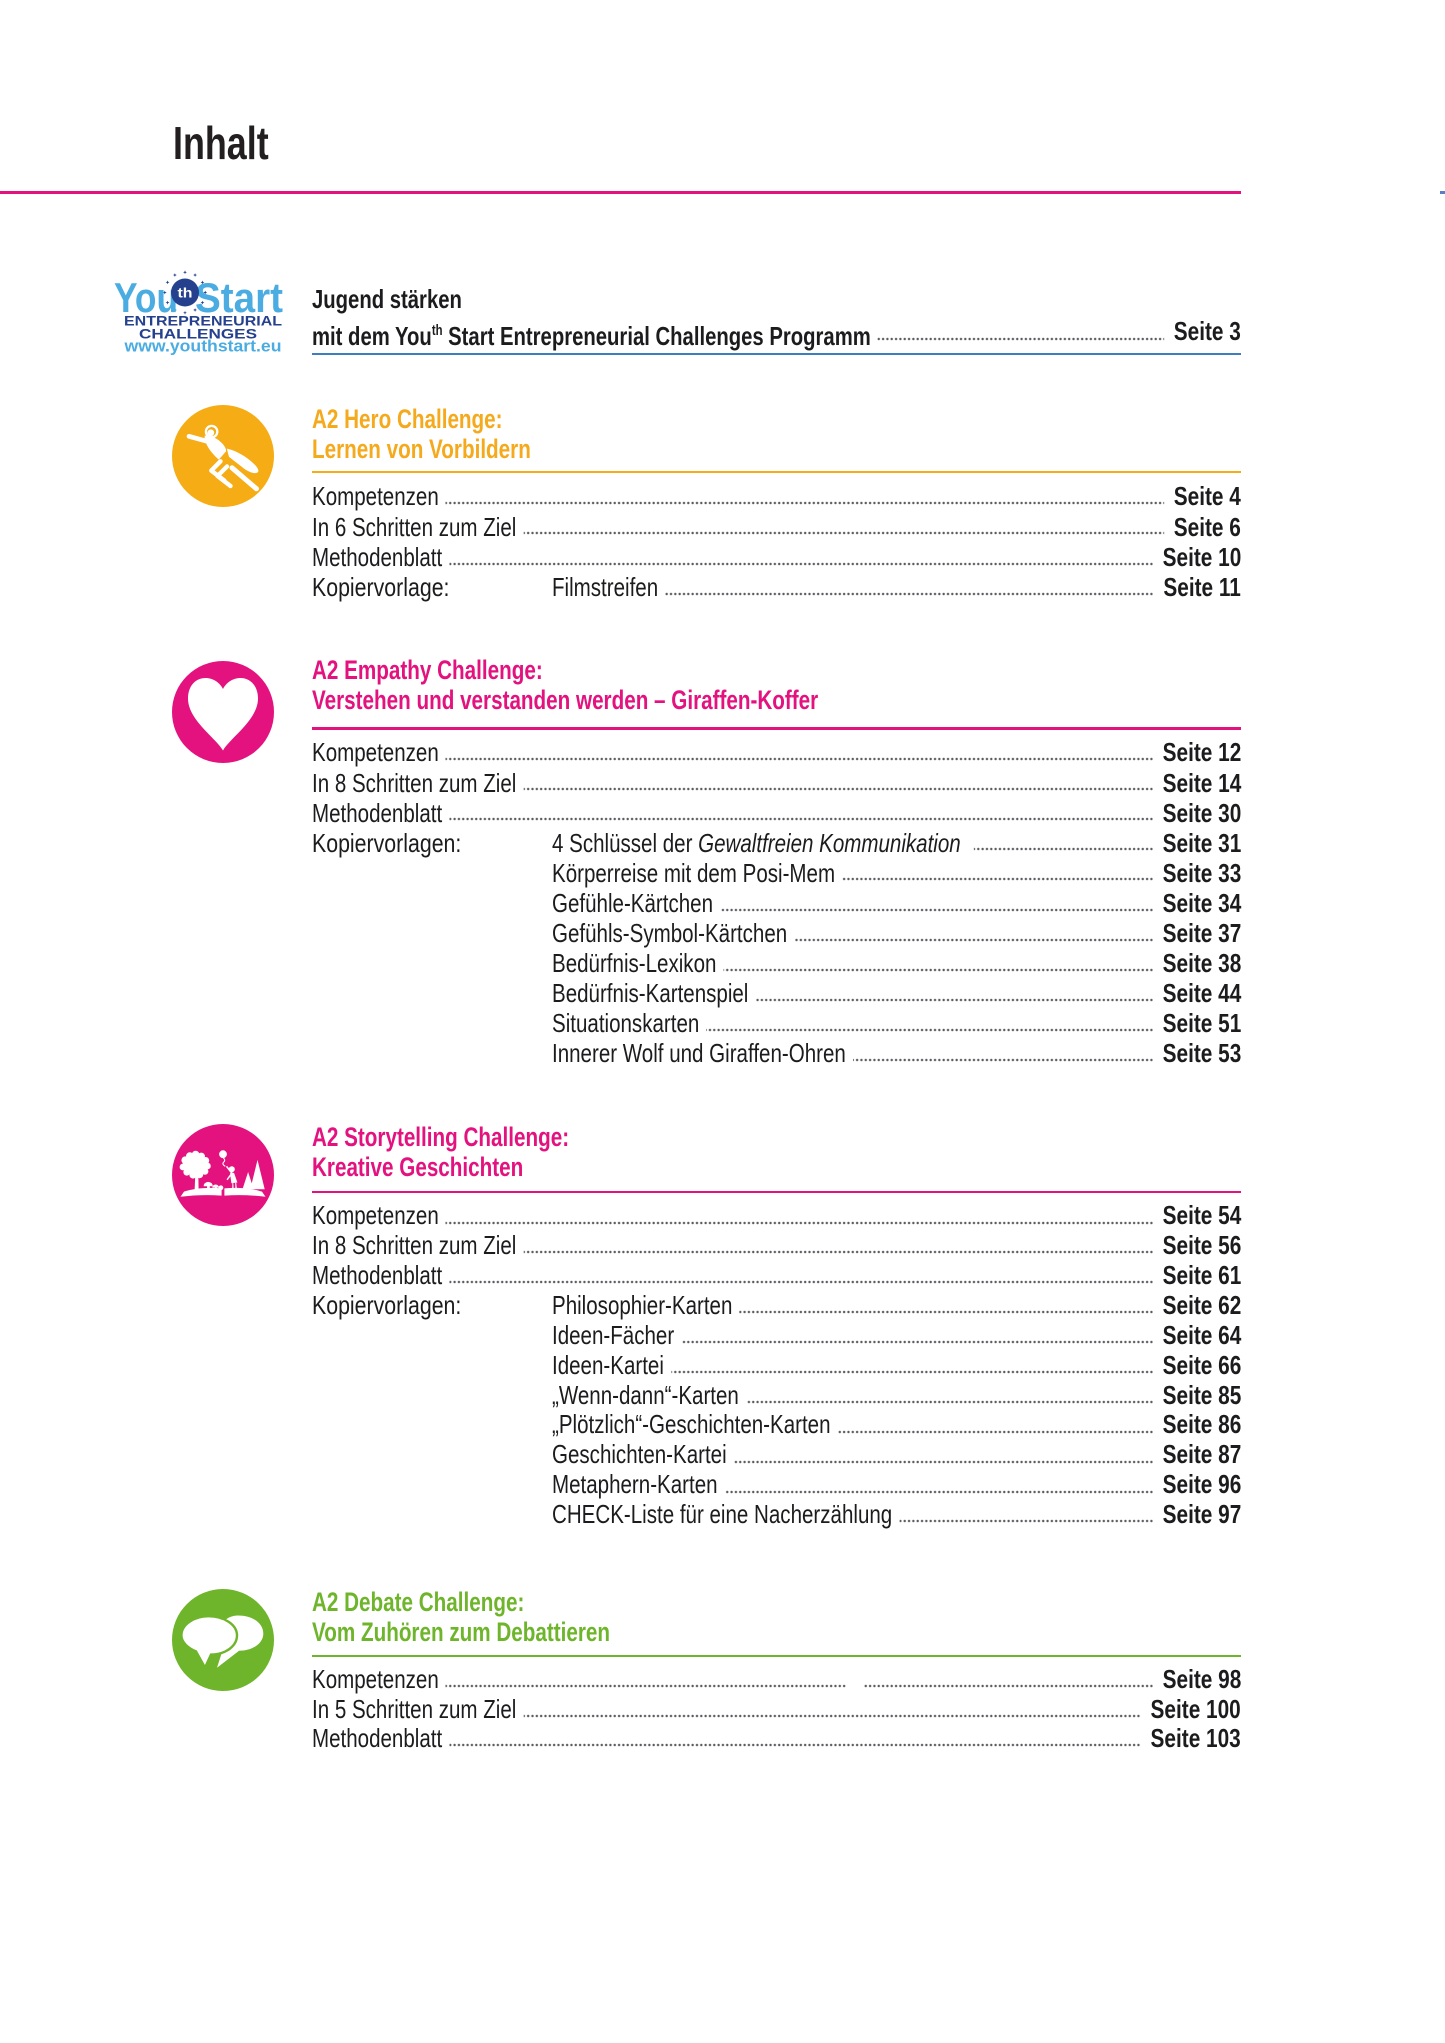 The image size is (1445, 2043). I want to click on svg-text: You, so click(146, 297).